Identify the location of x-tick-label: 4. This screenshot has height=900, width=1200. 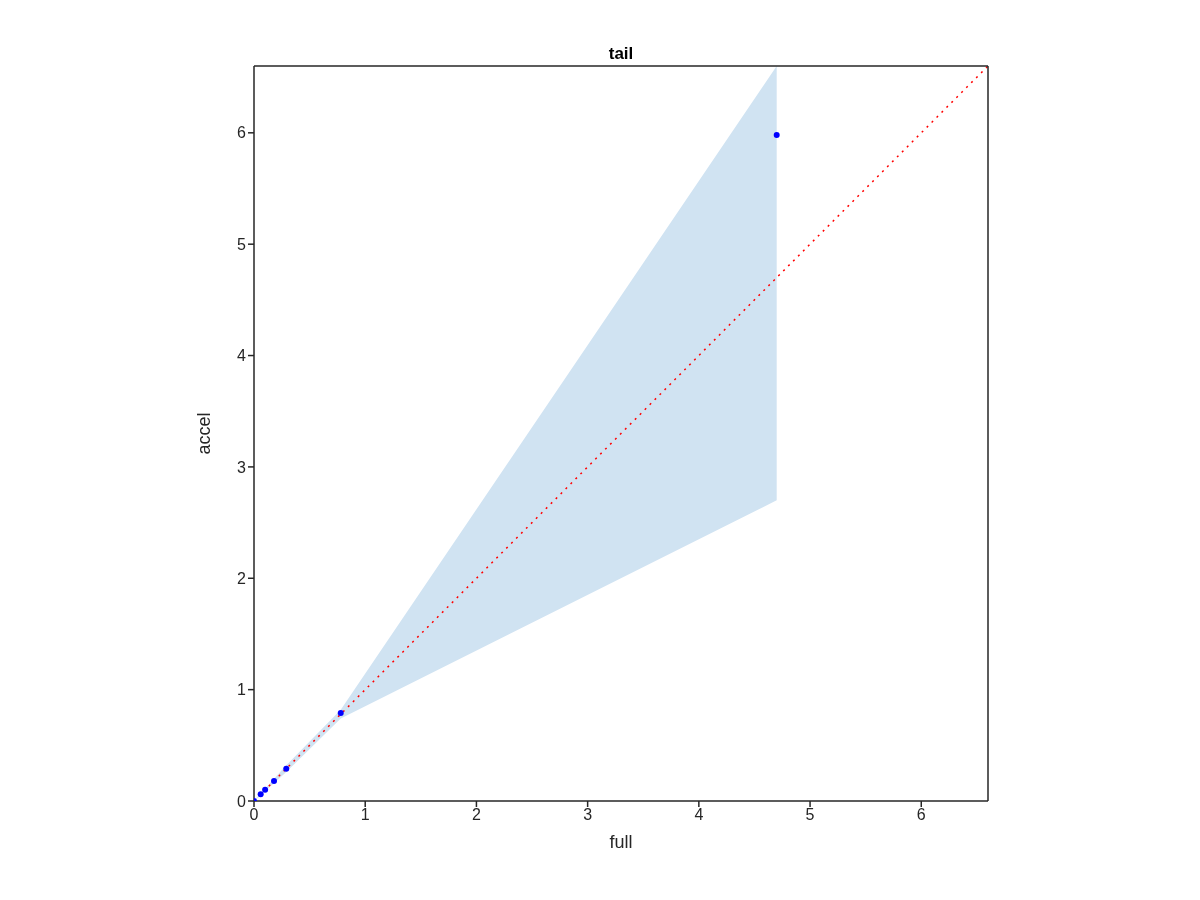
(699, 815).